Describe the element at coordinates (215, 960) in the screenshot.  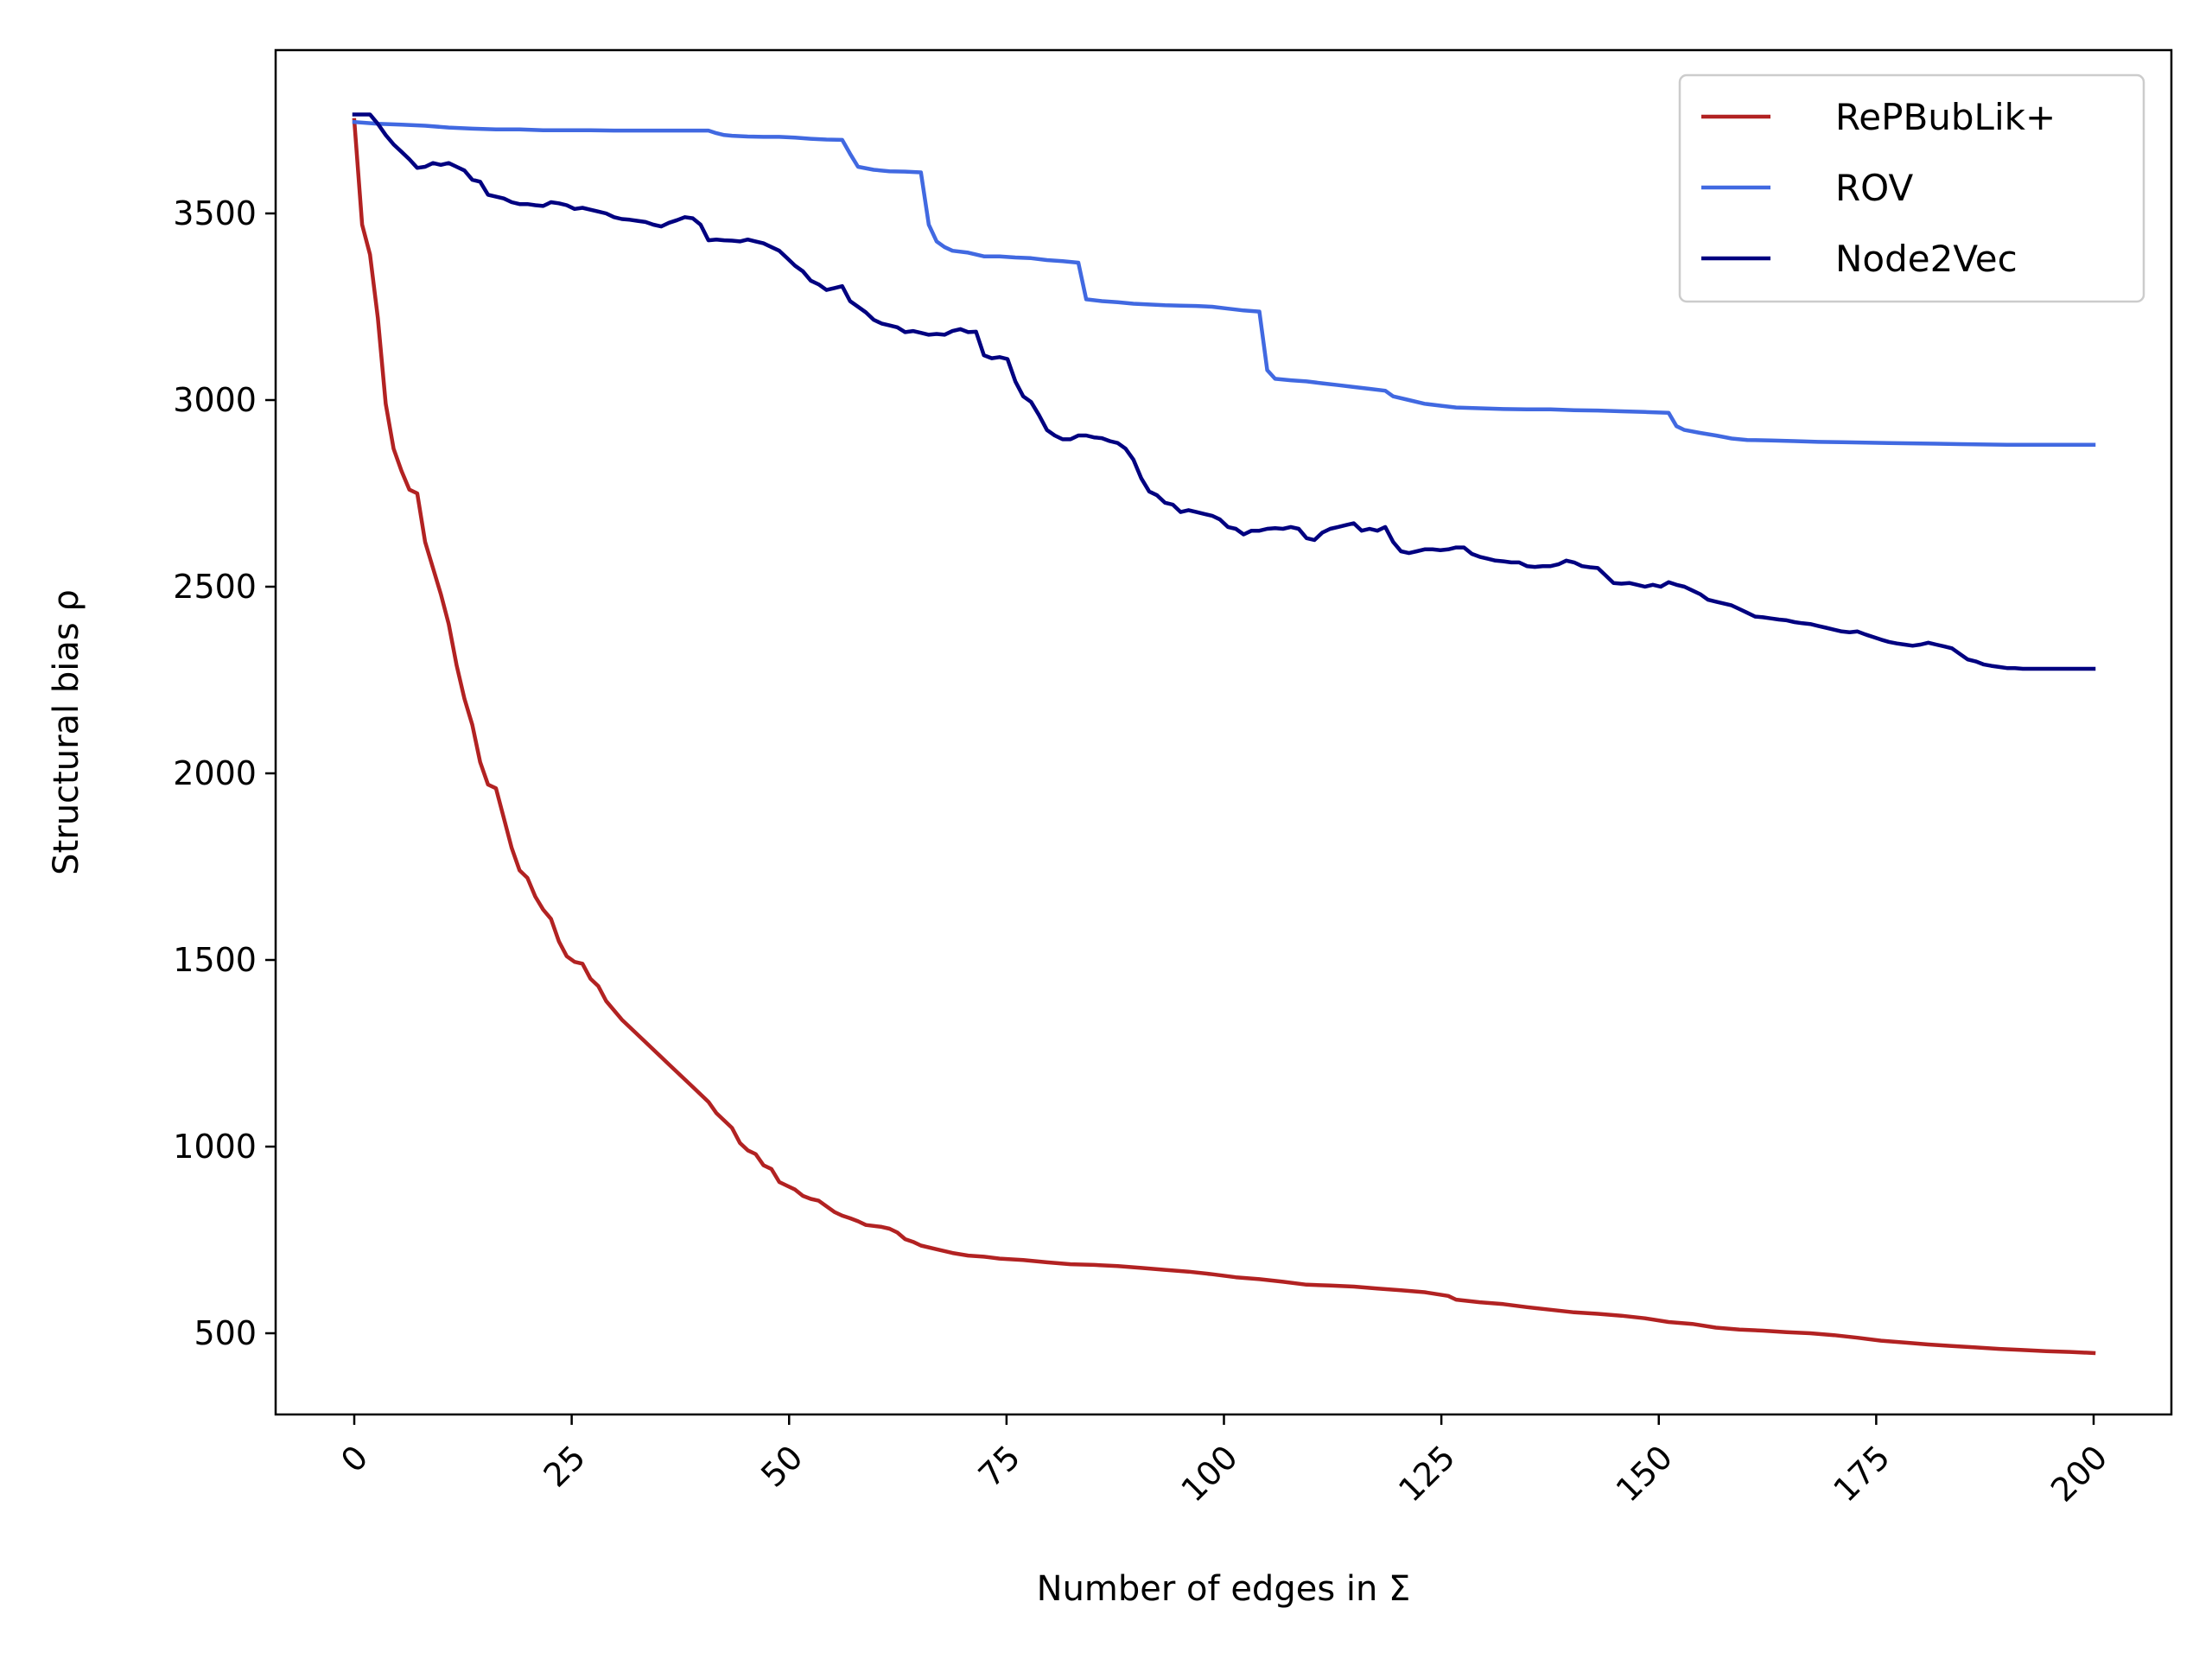
I see `y-tick-label: 1500` at that location.